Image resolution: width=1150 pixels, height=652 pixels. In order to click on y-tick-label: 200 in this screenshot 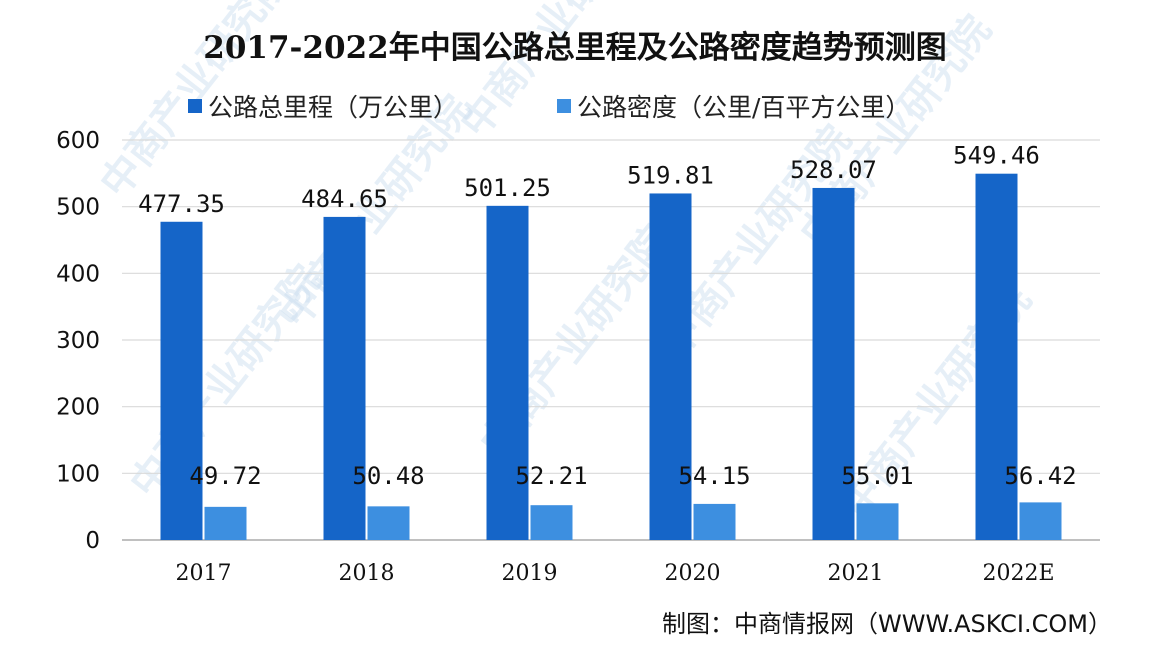, I will do `click(78, 408)`.